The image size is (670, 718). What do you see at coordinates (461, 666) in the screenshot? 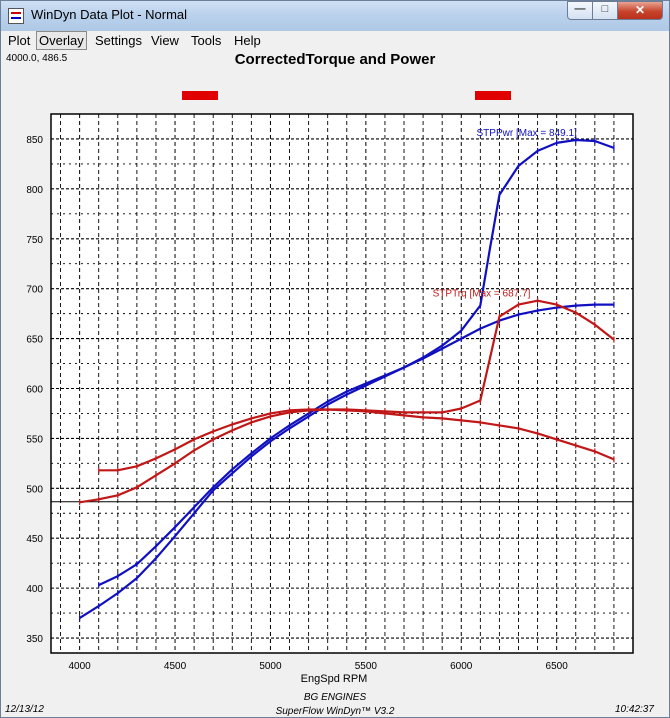
I see `x-tick-label: 6000` at bounding box center [461, 666].